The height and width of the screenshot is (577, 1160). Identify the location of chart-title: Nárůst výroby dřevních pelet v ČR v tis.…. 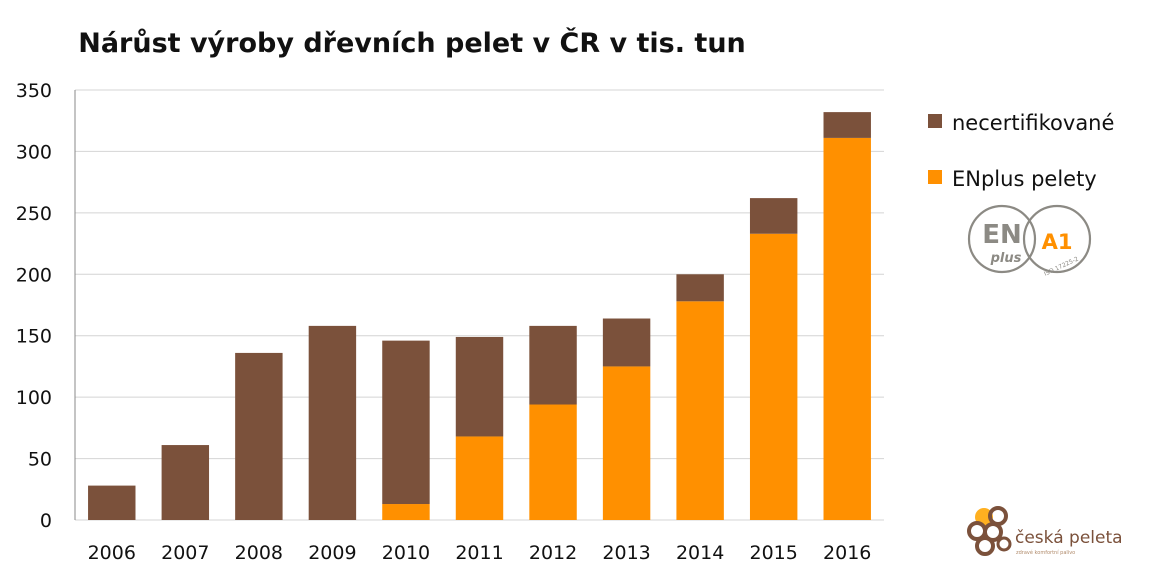
(412, 43).